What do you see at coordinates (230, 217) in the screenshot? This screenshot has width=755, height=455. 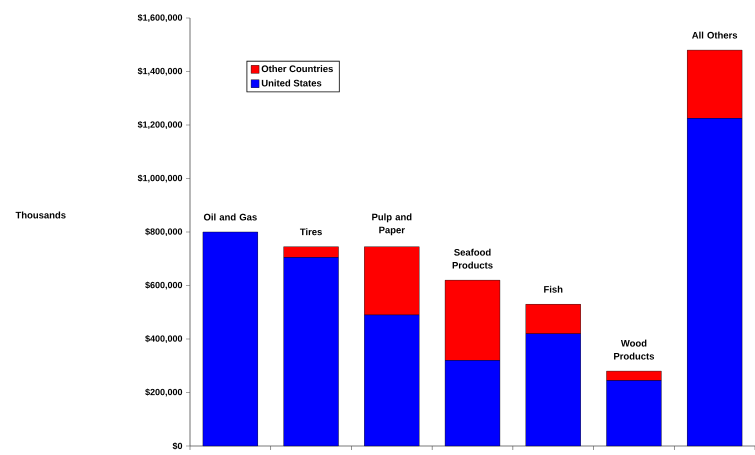 I see `x-tick-label: Oil and Gas` at bounding box center [230, 217].